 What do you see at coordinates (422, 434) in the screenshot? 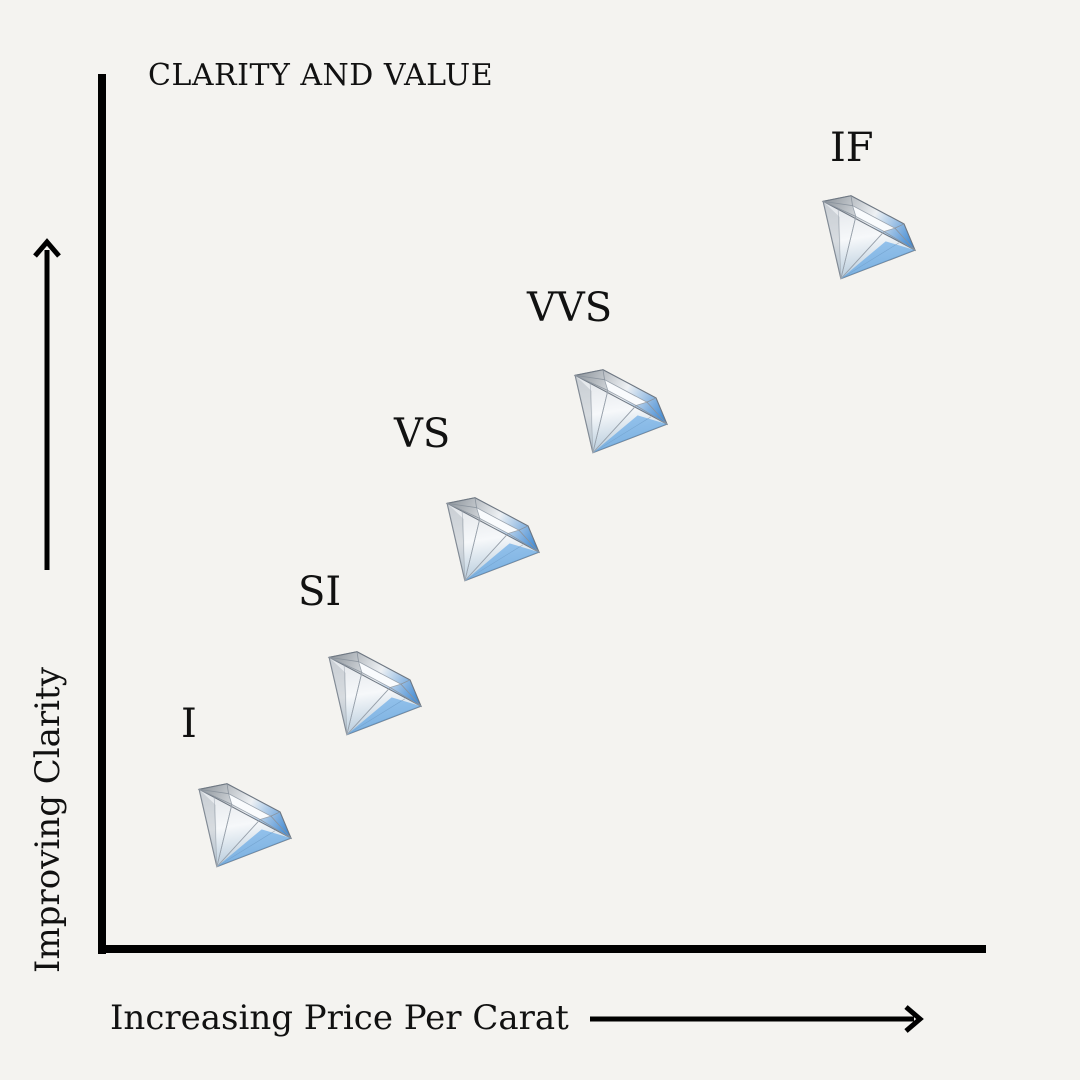
I see `grade-label-vs: VS` at bounding box center [422, 434].